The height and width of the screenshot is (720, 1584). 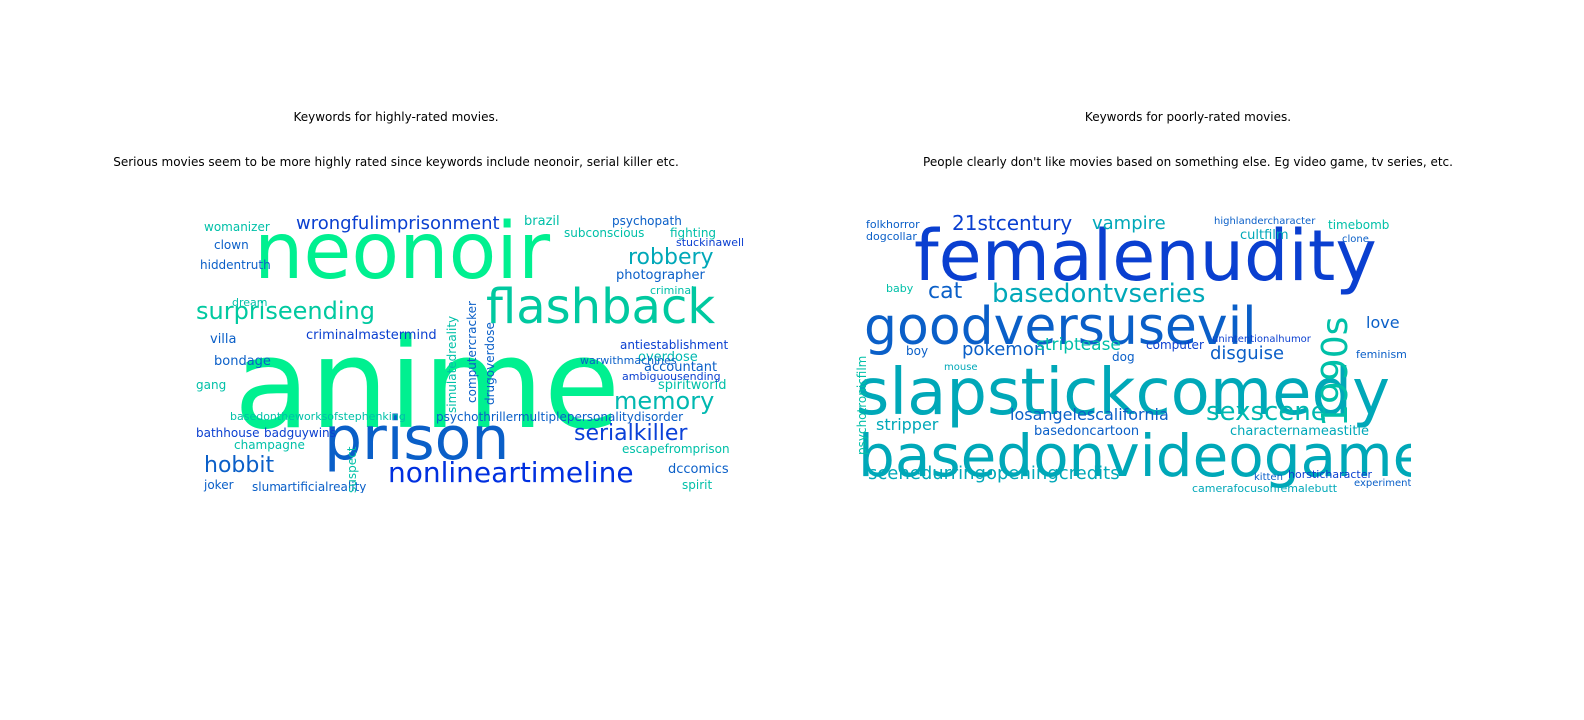 I want to click on keyword-word: badguywins, so click(x=300, y=433).